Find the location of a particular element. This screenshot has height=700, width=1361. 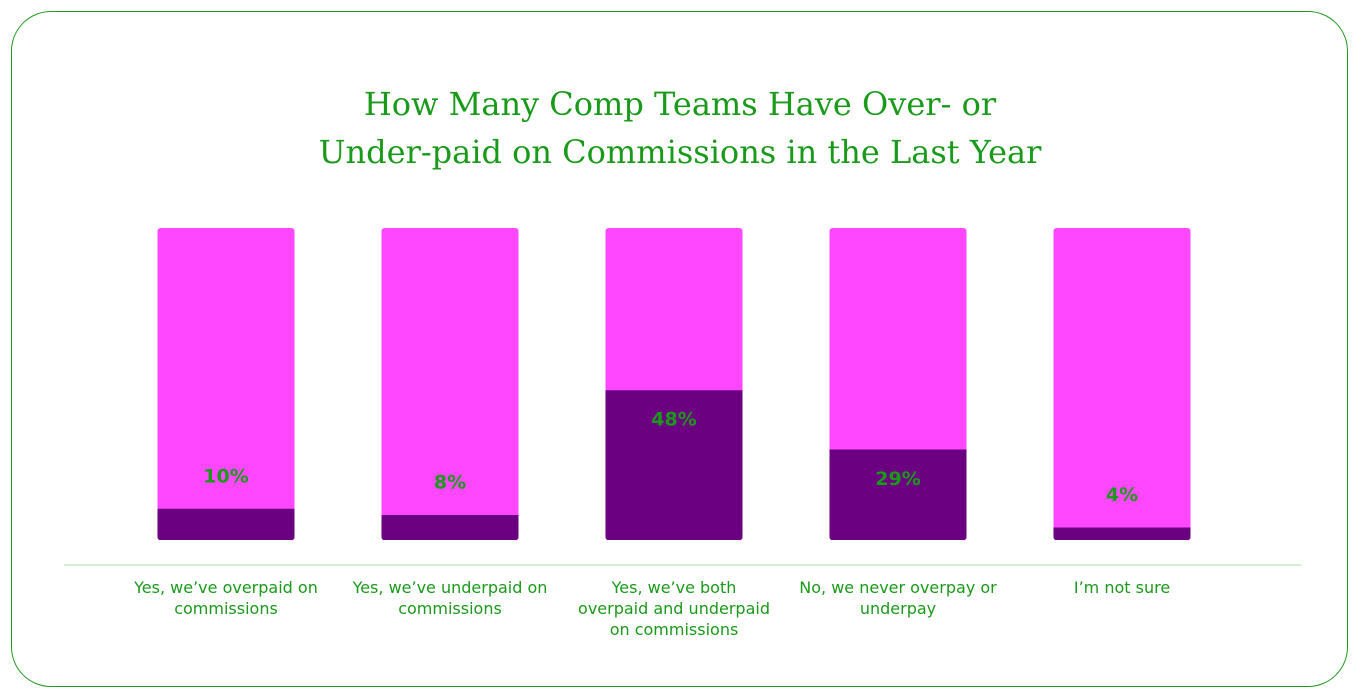

x-tick-label: No, we never overpay or underpay is located at coordinates (898, 598).